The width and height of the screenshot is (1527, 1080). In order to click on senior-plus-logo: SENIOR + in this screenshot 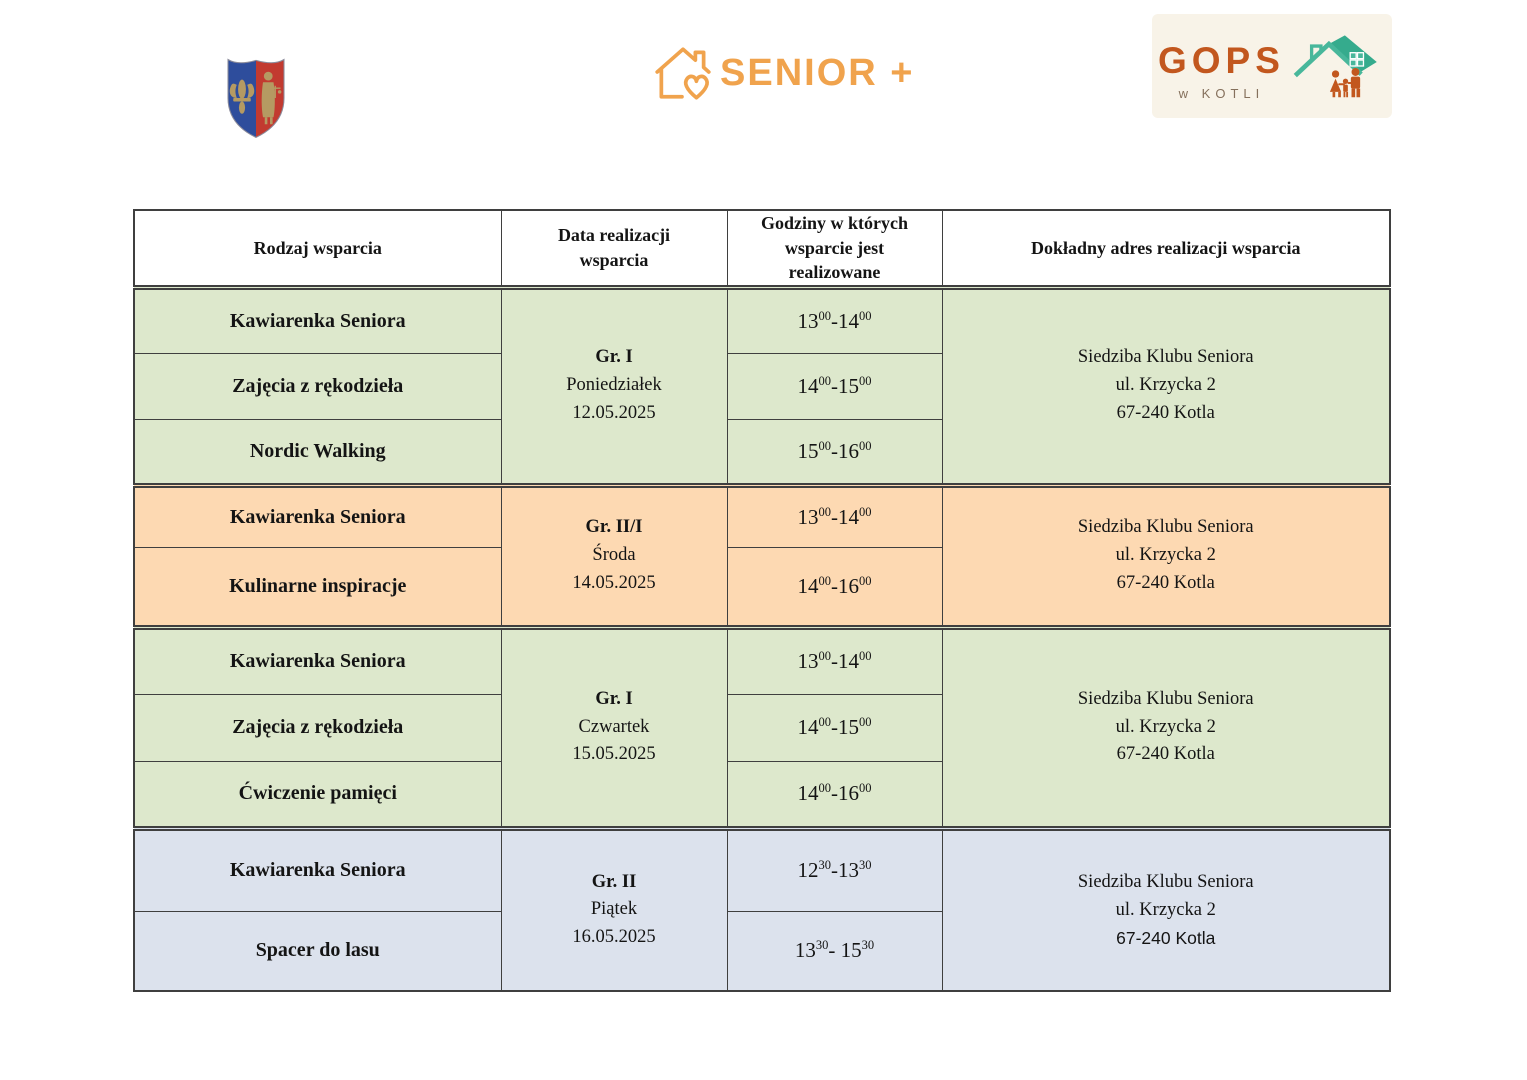, I will do `click(782, 73)`.